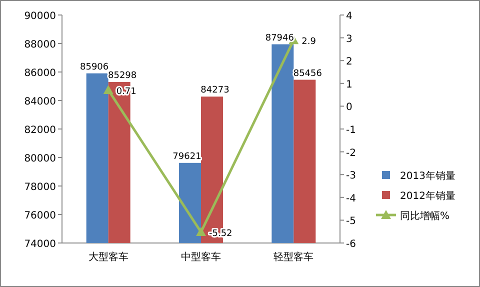 The height and width of the screenshot is (287, 480). Describe the element at coordinates (215, 91) in the screenshot. I see `data-label: 84273` at that location.